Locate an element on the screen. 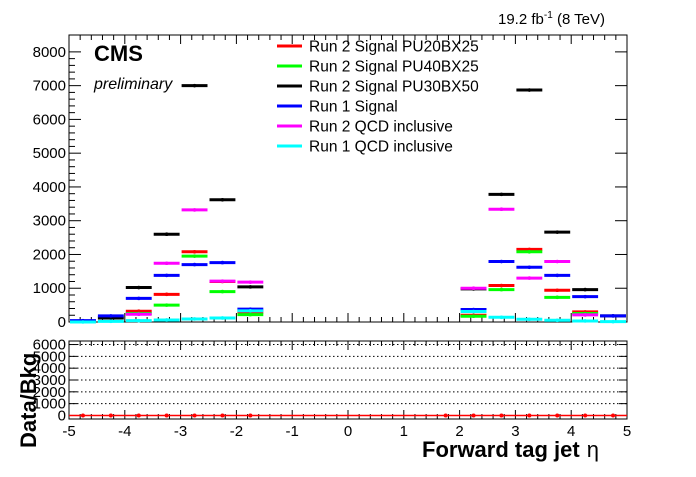 This screenshot has width=696, height=477. ratio-plot-frame is located at coordinates (348, 380).